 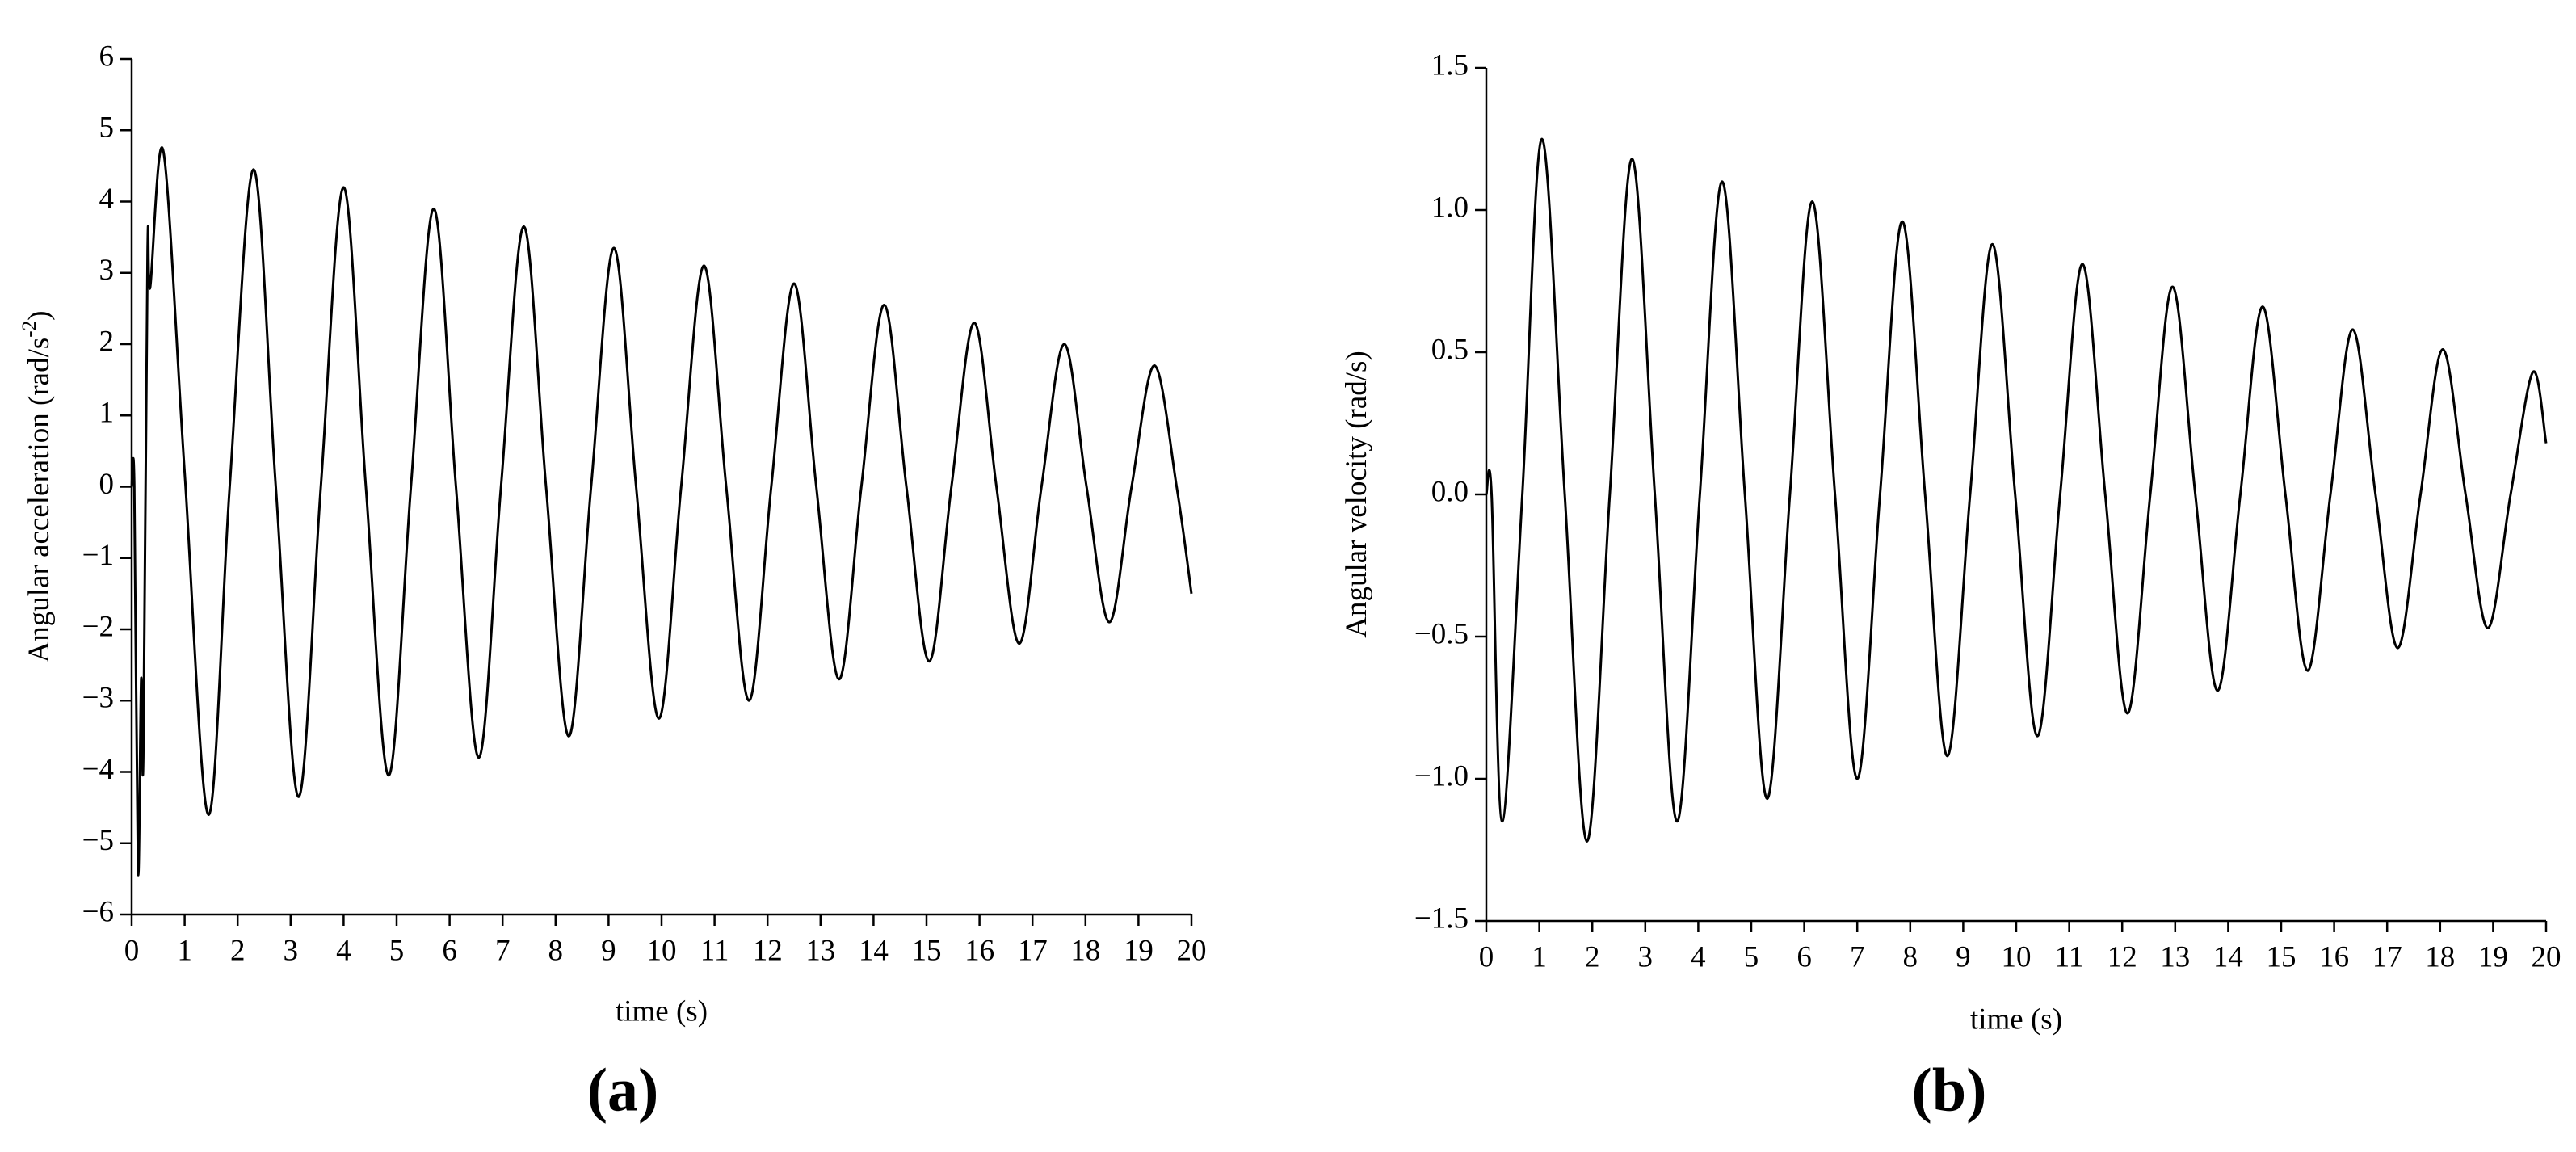 I want to click on y-tick-label: 2, so click(x=107, y=341).